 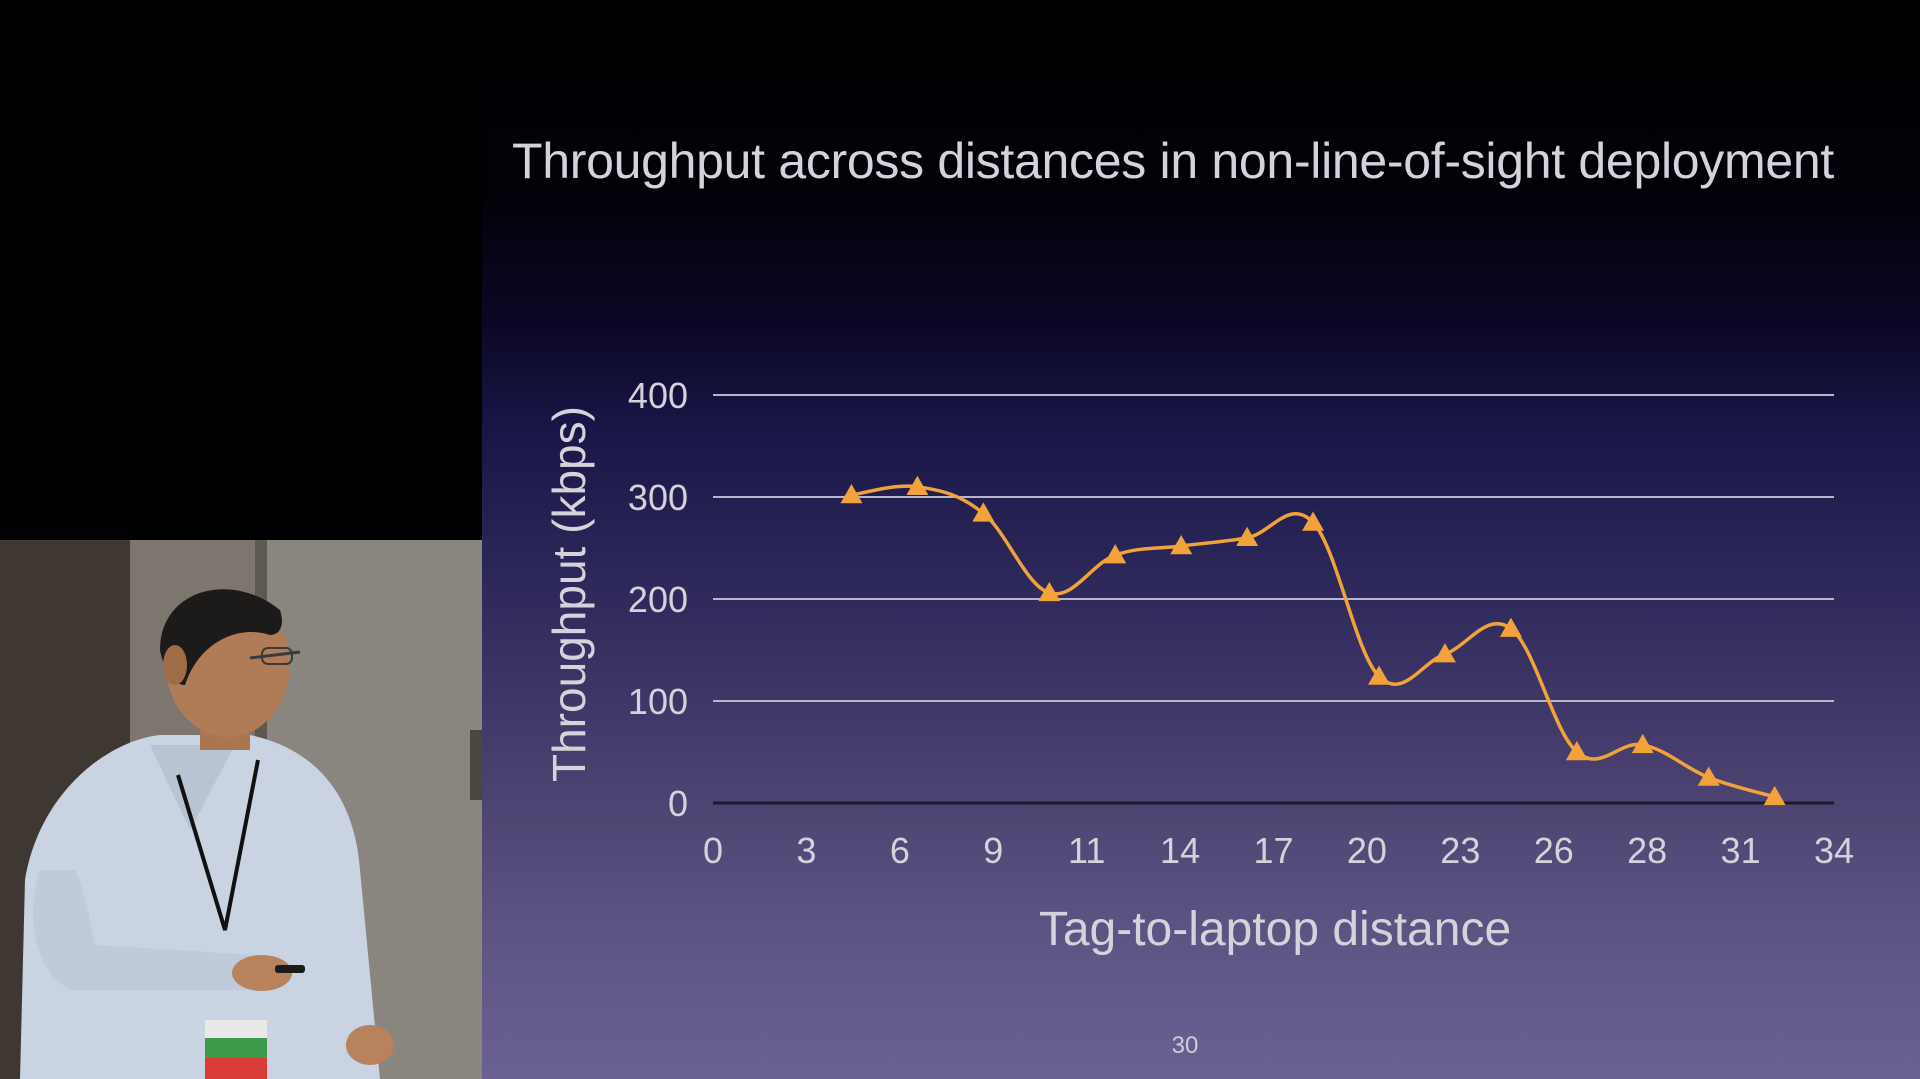 What do you see at coordinates (658, 395) in the screenshot?
I see `y-tick-label: 400` at bounding box center [658, 395].